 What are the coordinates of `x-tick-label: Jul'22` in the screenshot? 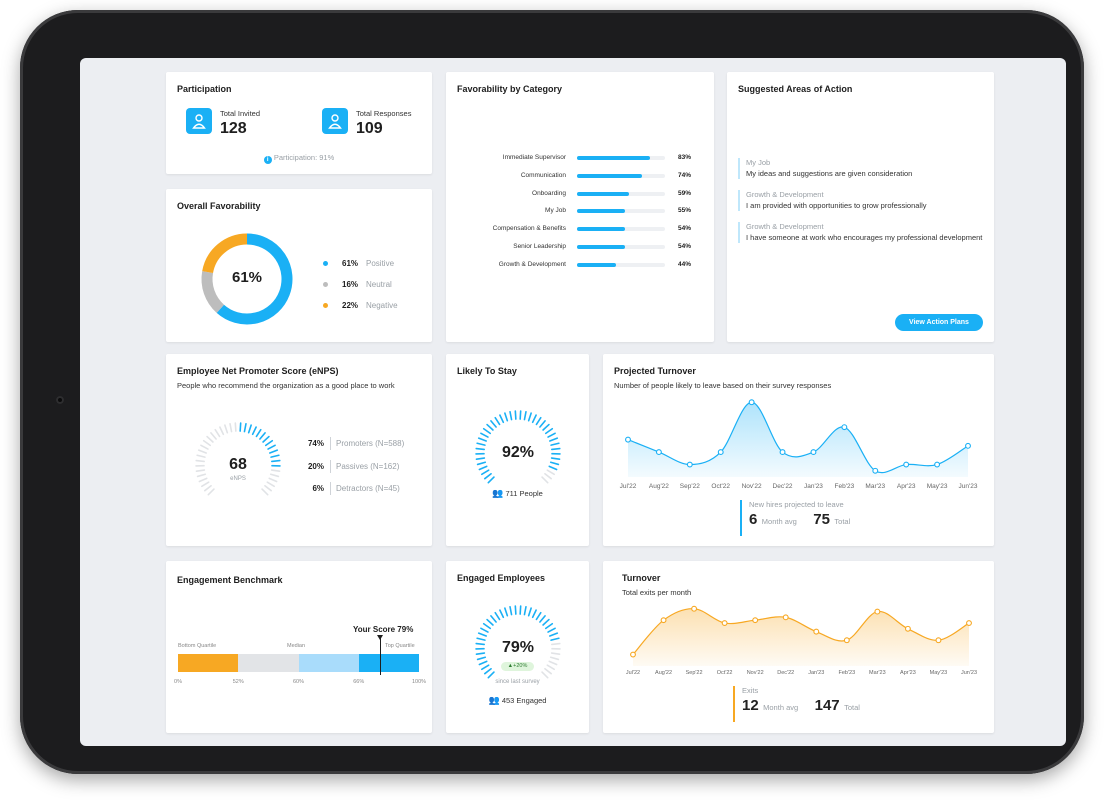 It's located at (633, 673).